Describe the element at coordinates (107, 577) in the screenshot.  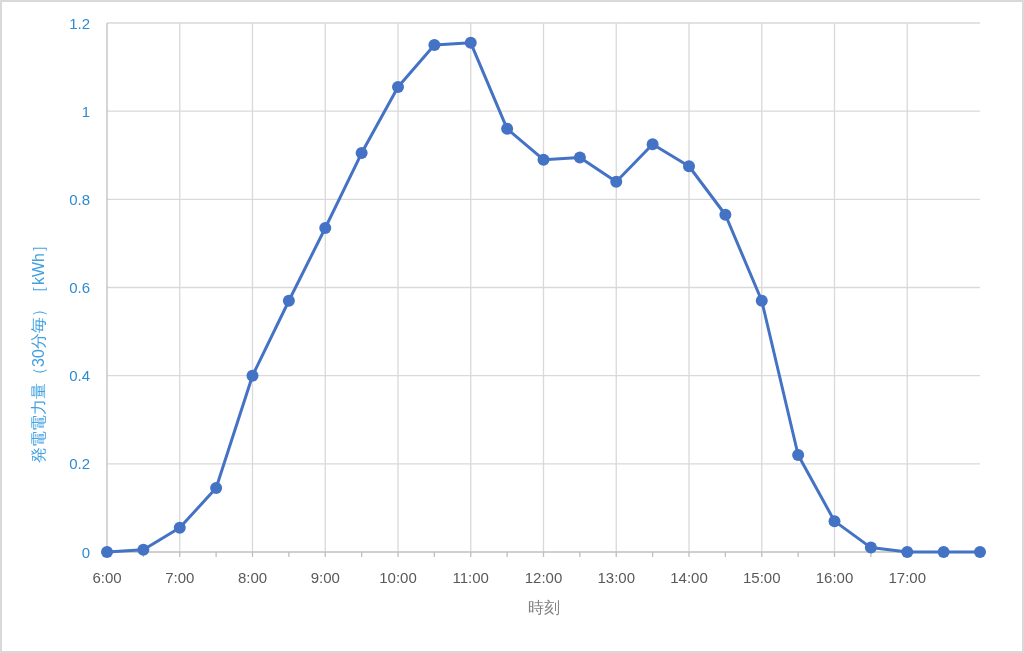
I see `x-tick-label: 6:00` at that location.